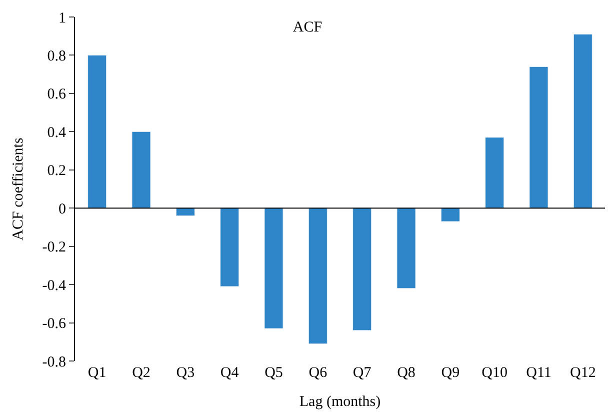 Image resolution: width=615 pixels, height=417 pixels. I want to click on chart-title: ACF, so click(307, 27).